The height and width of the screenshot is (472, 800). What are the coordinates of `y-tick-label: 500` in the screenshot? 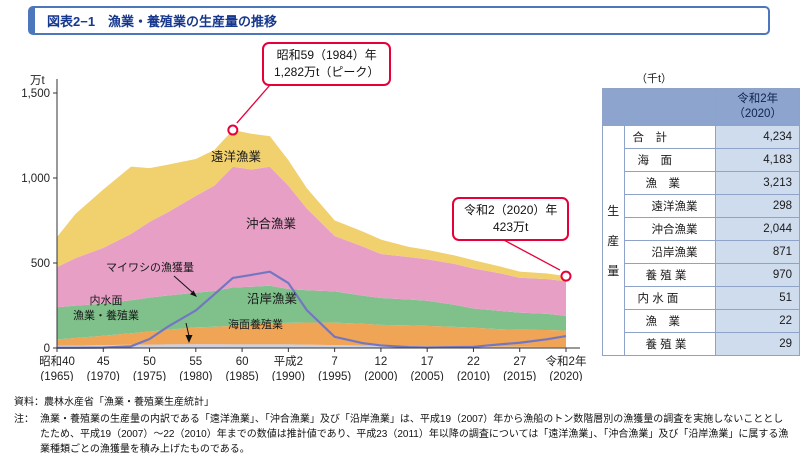 It's located at (40, 264).